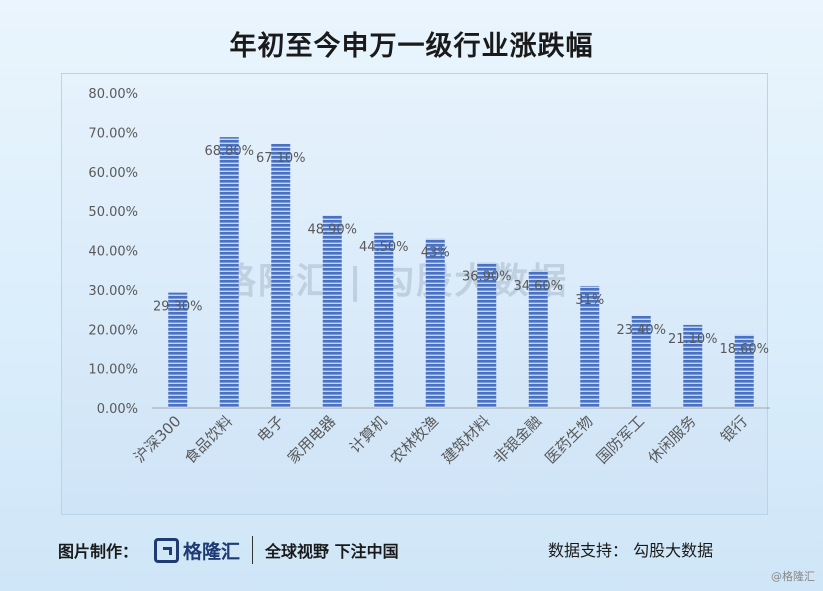 This screenshot has height=591, width=823. I want to click on divider, so click(253, 550).